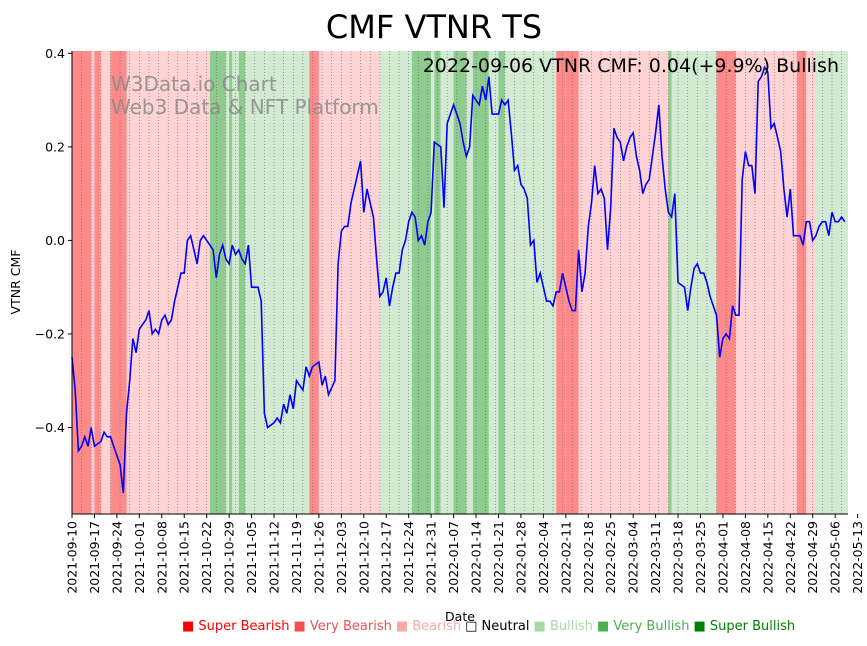  What do you see at coordinates (752, 626) in the screenshot?
I see `legend-label: Super Bullish` at bounding box center [752, 626].